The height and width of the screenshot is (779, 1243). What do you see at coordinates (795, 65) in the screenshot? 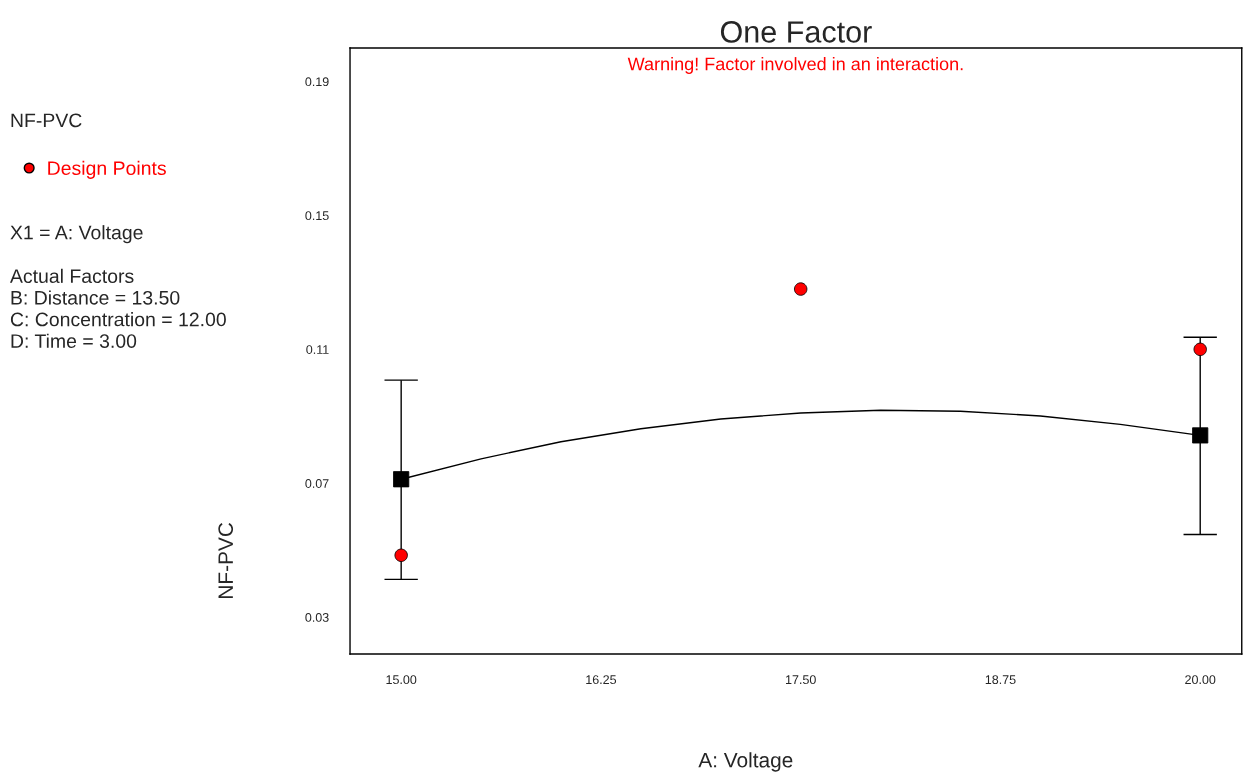
I see `annotation: Warning! Factor involved in an interaction.` at bounding box center [795, 65].